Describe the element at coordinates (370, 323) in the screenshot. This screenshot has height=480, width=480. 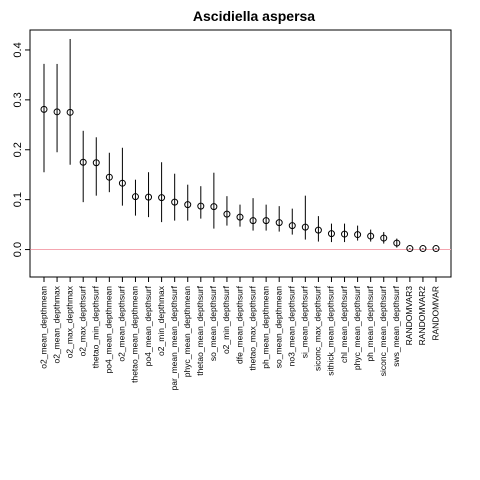
I see `category-label: ph_mean_depthsurf` at that location.